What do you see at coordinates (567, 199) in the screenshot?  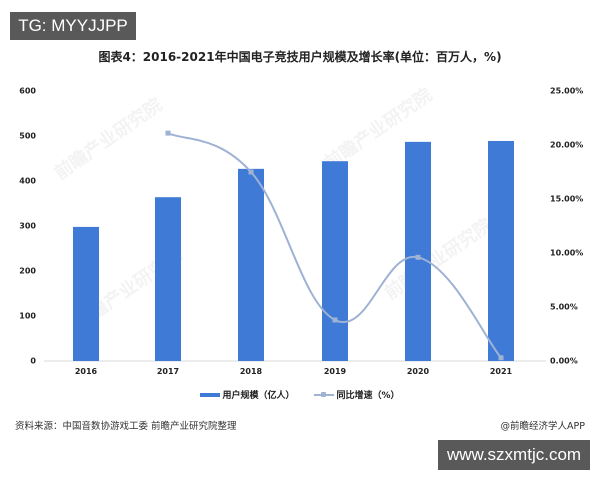 I see `right-y-tick: 15.00%` at bounding box center [567, 199].